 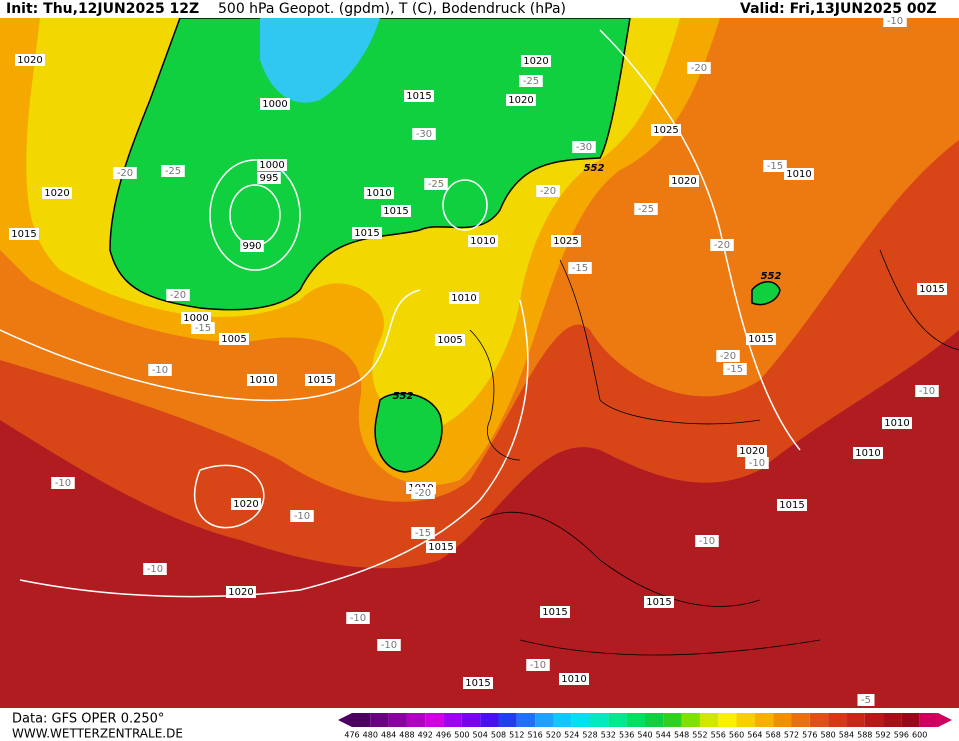 I want to click on scale-label: 568, so click(x=773, y=735).